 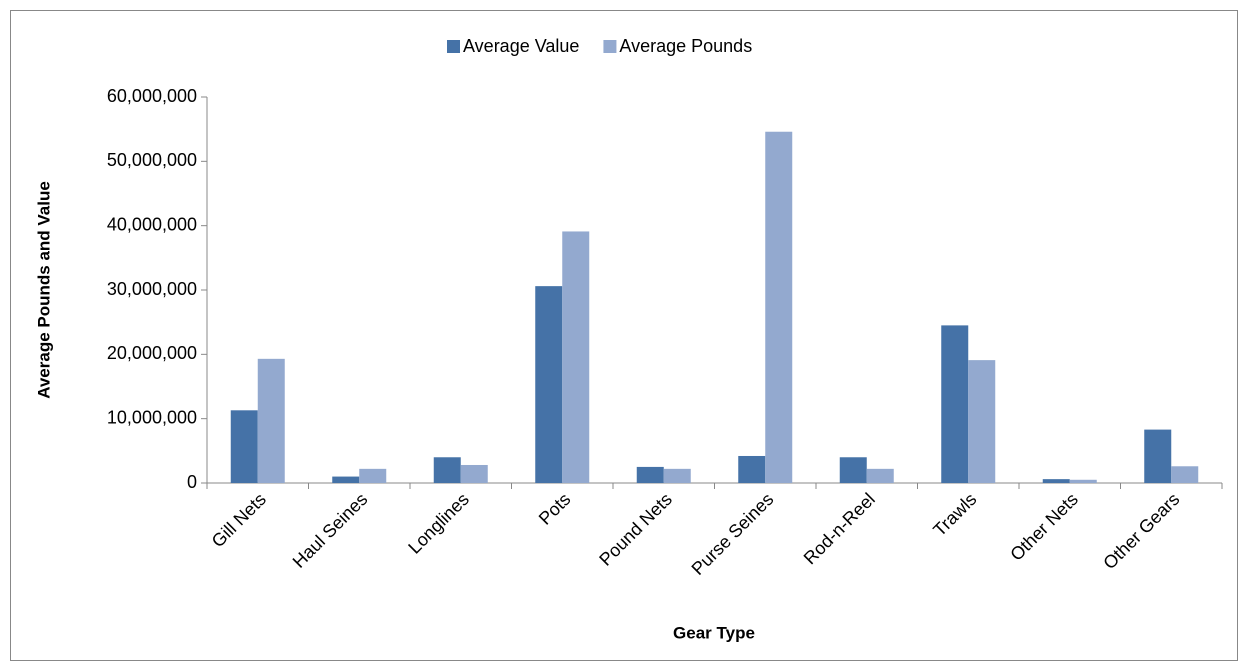 What do you see at coordinates (152, 417) in the screenshot?
I see `y-tick-label: 10,000,000` at bounding box center [152, 417].